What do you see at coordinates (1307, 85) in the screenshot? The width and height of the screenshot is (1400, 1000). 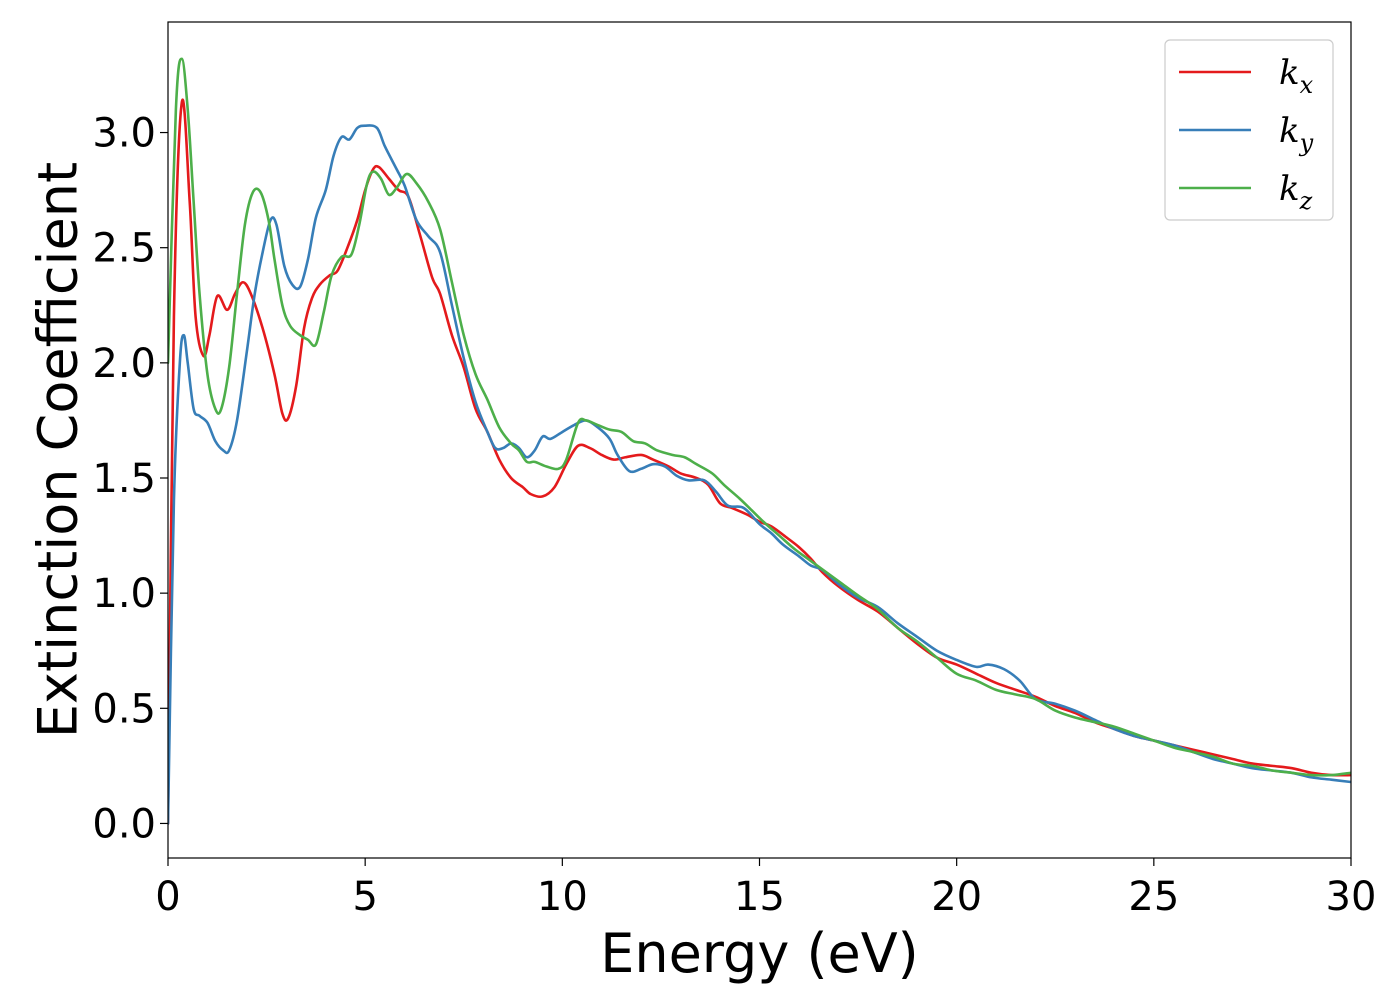 I see `legend-label-subscript: x` at bounding box center [1307, 85].